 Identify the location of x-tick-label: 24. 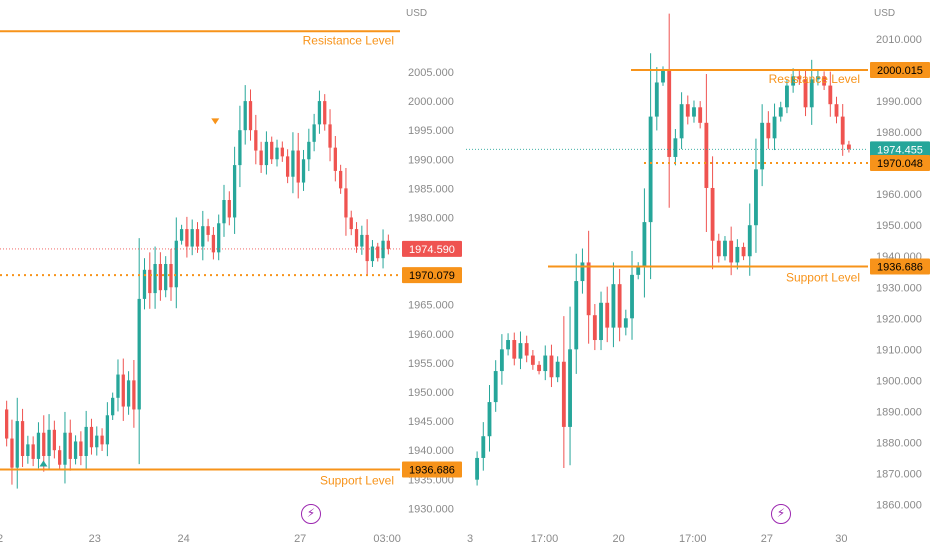
(184, 539).